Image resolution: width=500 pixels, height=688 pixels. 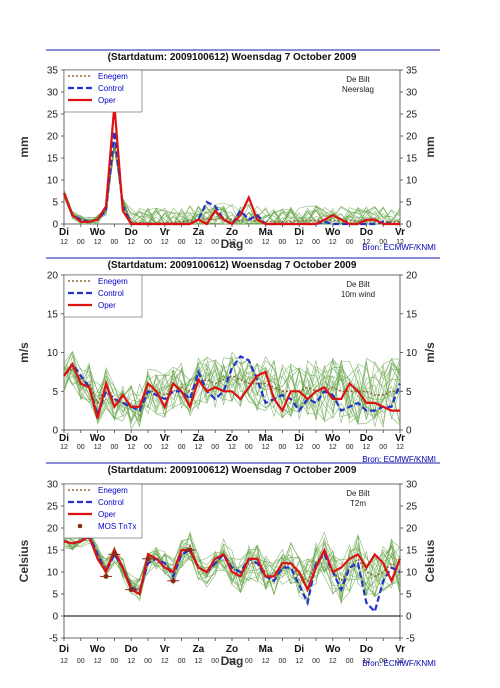 I want to click on legend: Enegem Control Oper, so click(x=103, y=91).